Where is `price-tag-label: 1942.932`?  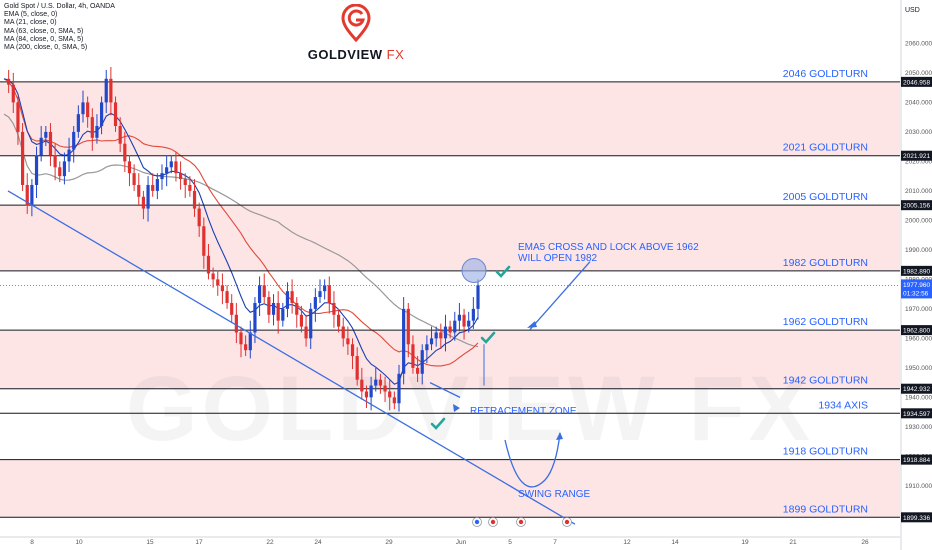
price-tag-label: 1942.932 is located at coordinates (916, 389).